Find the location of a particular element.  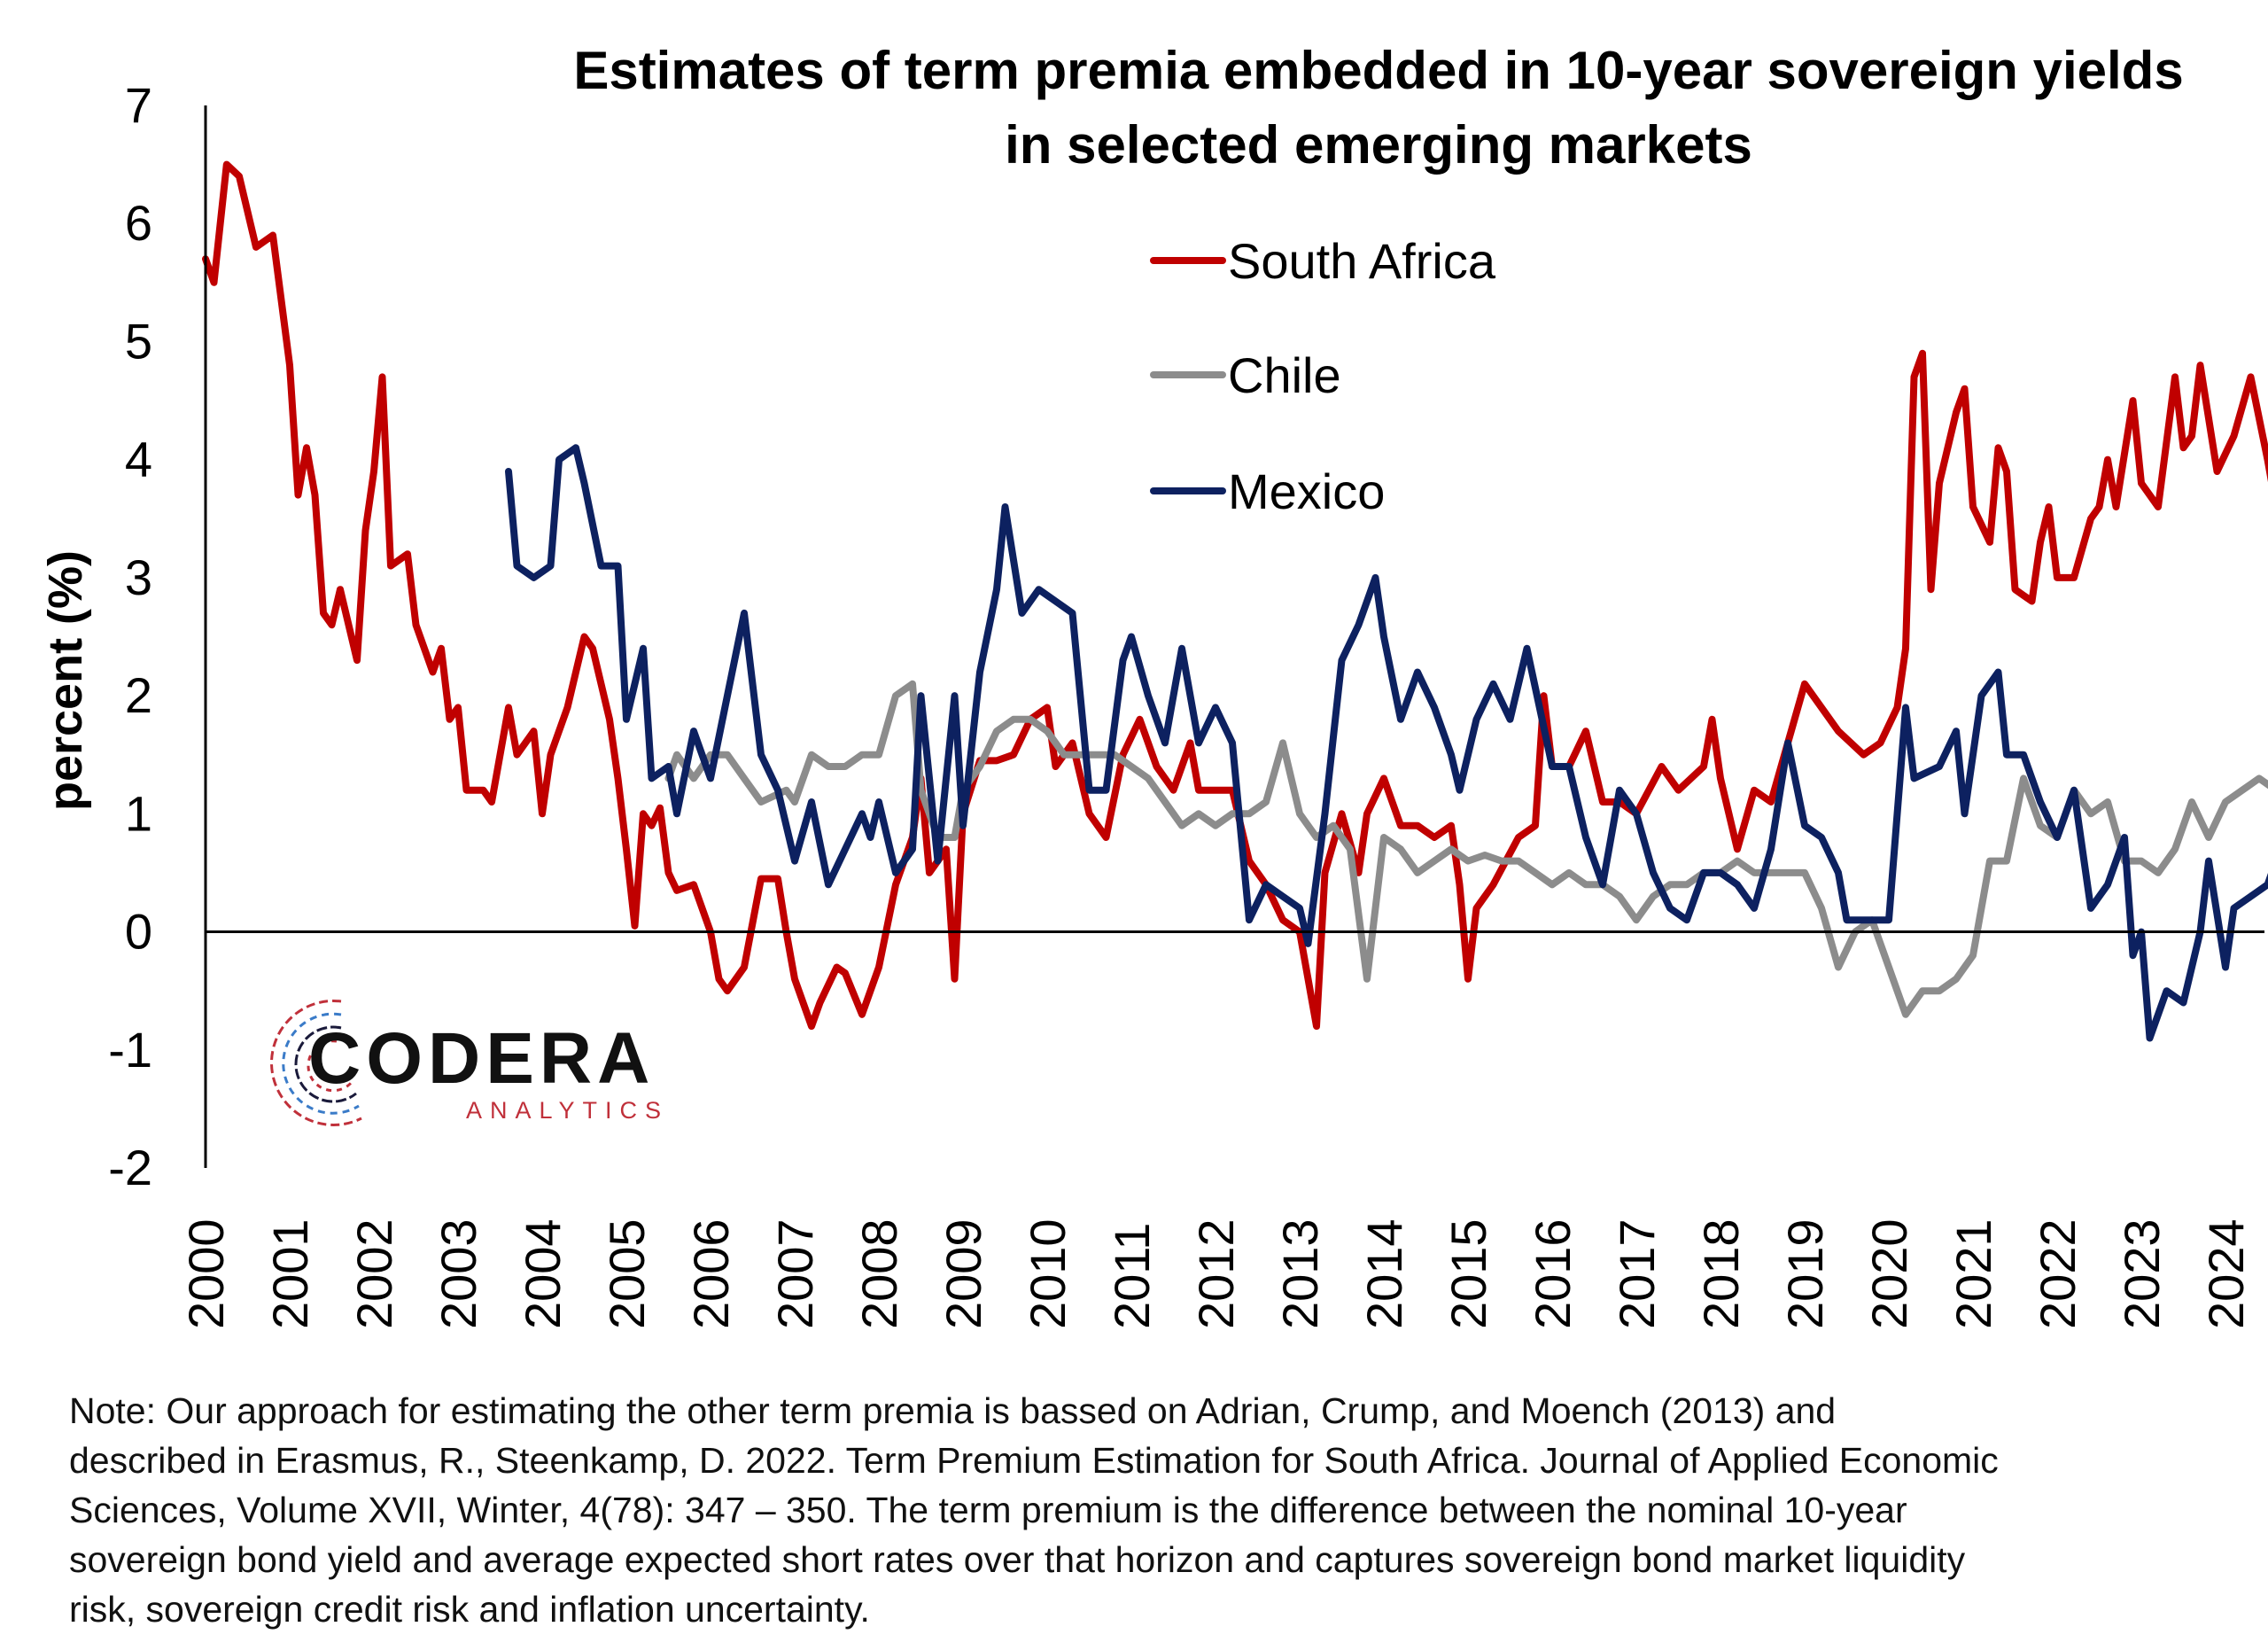

y-tick-label: 6 is located at coordinates (138, 223).